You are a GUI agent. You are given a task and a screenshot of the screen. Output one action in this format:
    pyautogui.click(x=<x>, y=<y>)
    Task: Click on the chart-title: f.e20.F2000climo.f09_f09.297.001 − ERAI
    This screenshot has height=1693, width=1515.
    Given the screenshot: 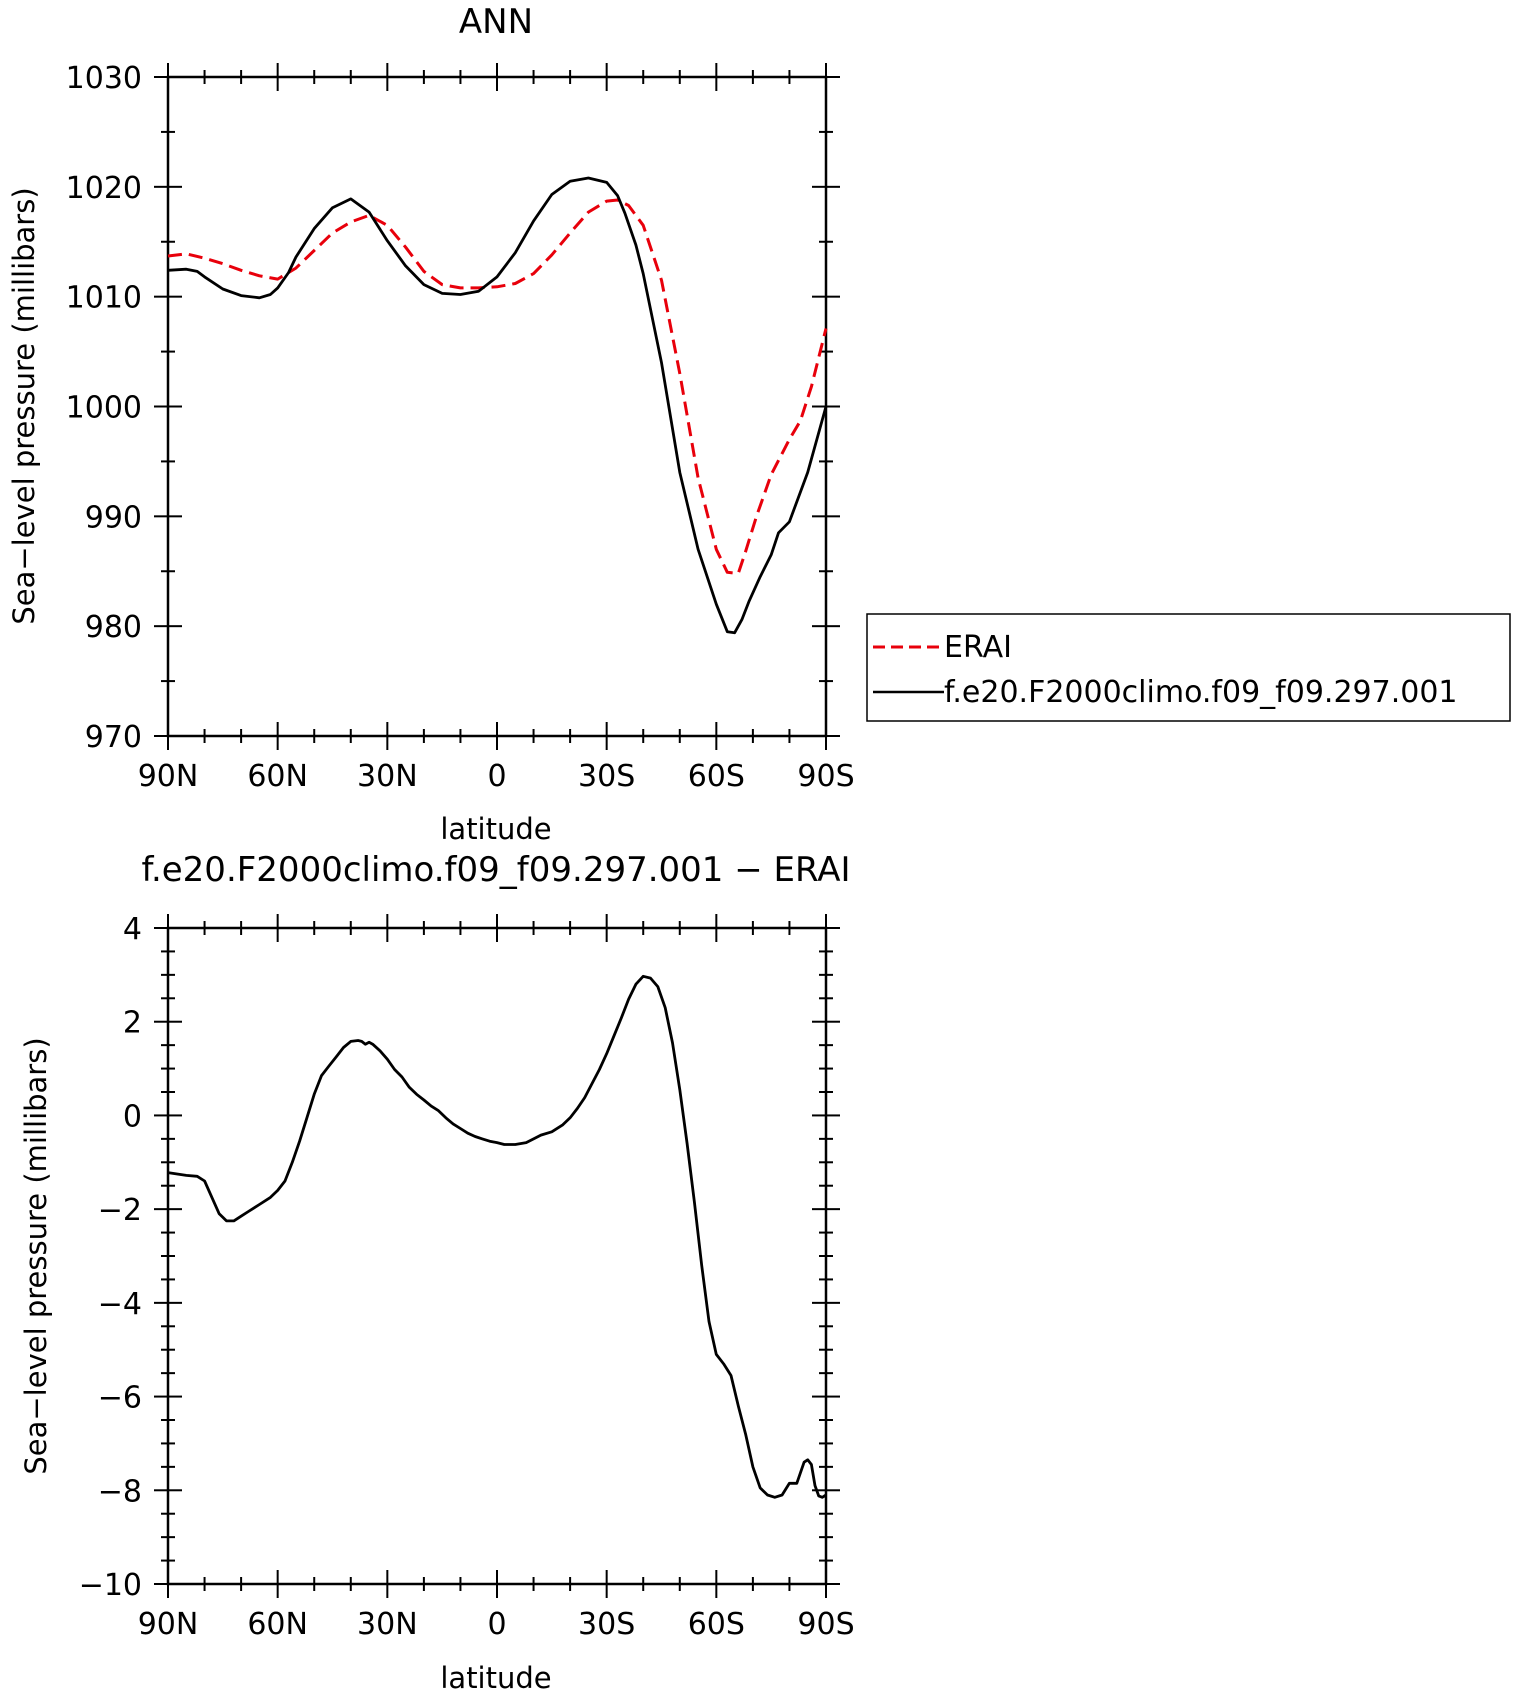 What is the action you would take?
    pyautogui.click(x=495, y=870)
    